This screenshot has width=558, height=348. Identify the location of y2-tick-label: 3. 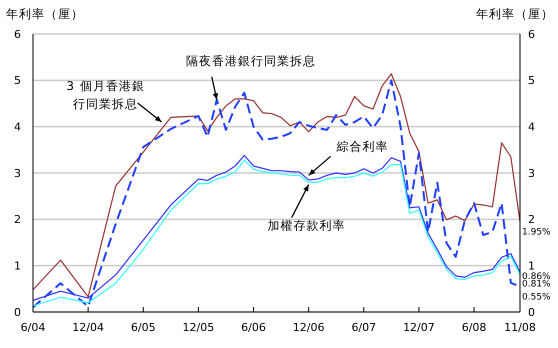
(531, 173).